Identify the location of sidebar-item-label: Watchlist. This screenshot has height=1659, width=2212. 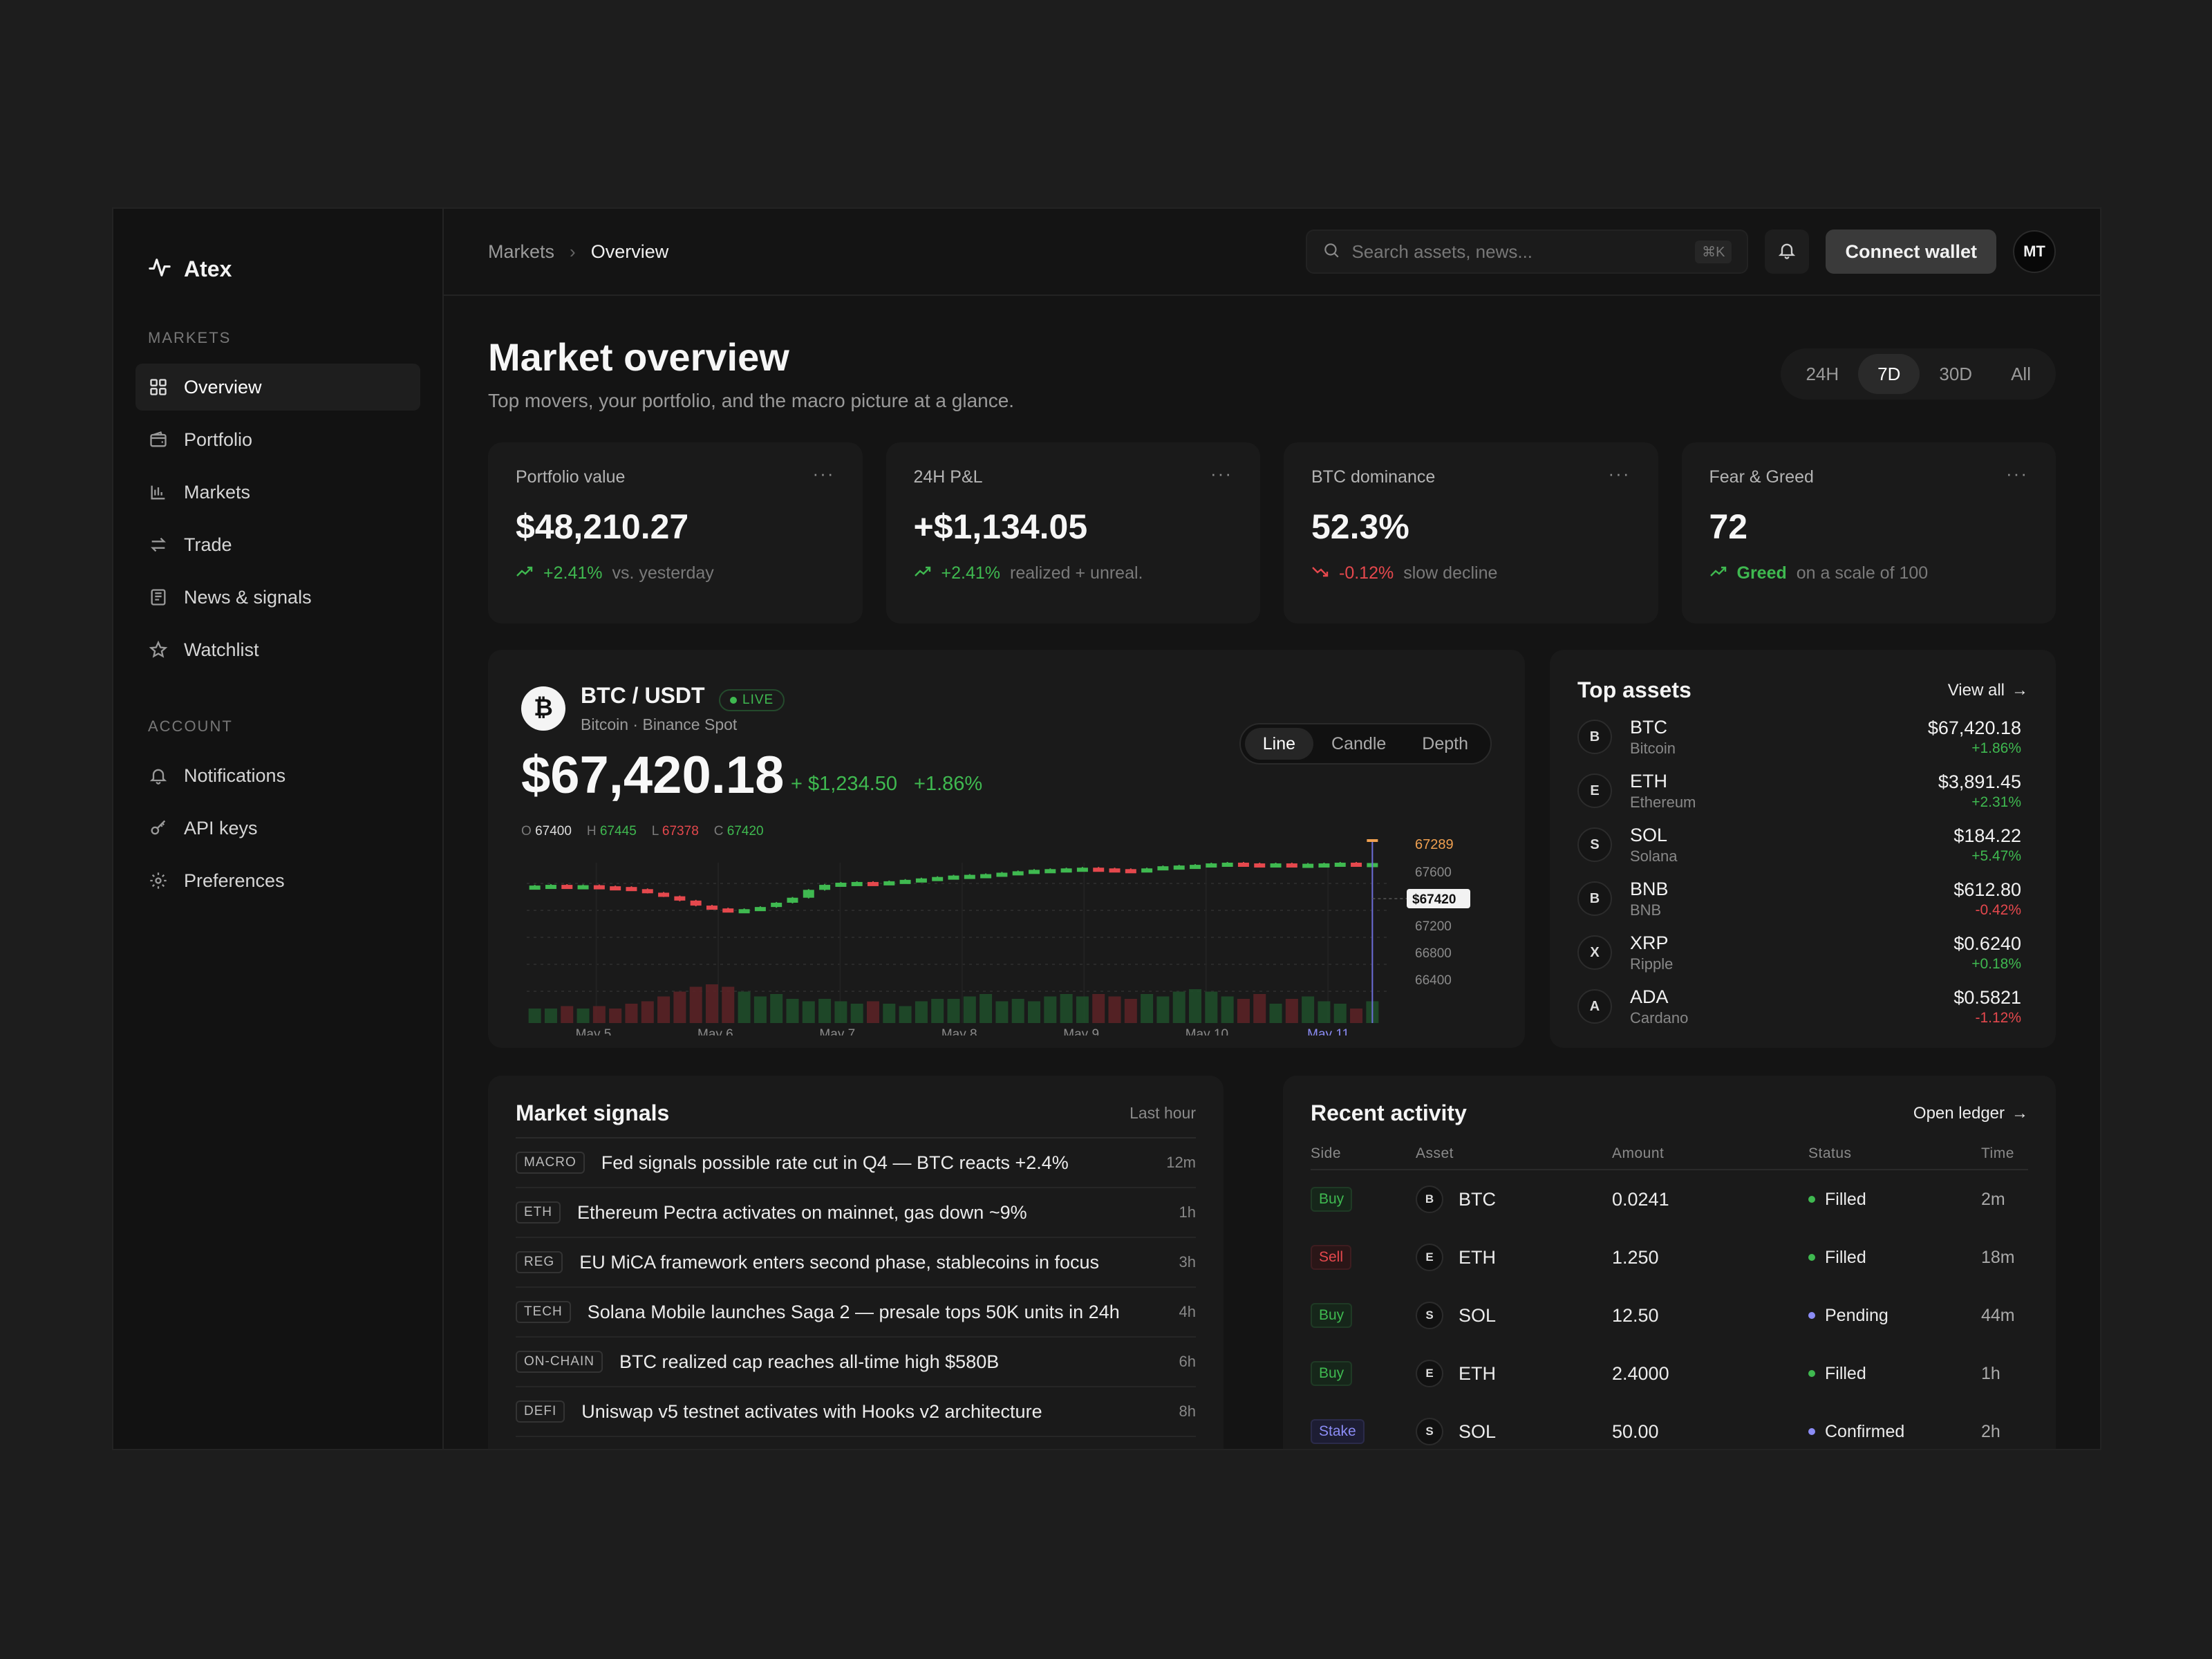
(222, 650).